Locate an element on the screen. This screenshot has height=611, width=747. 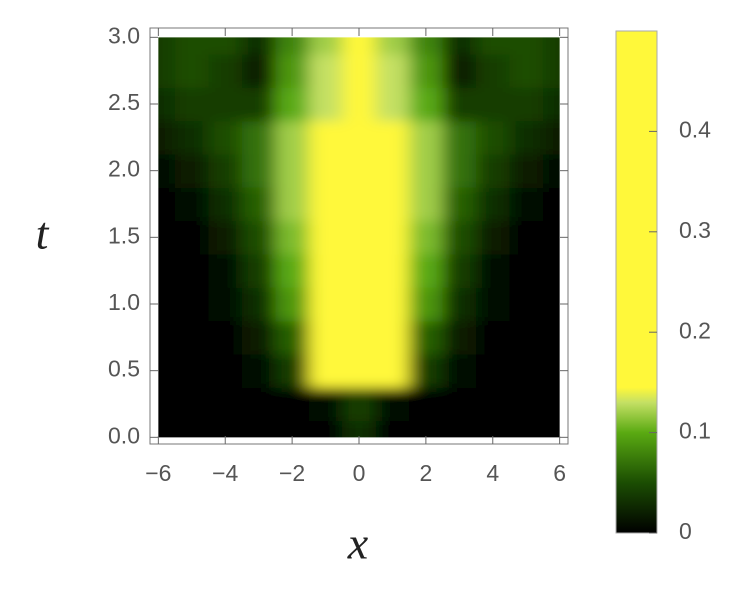
colorbar-tick-label: 0.3 is located at coordinates (695, 230).